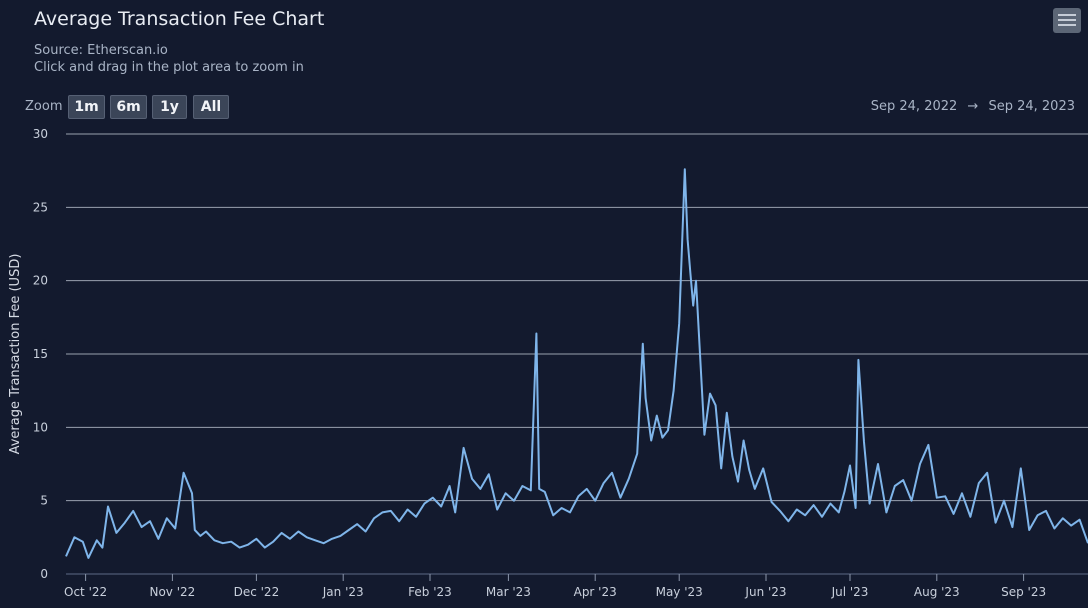  Describe the element at coordinates (257, 592) in the screenshot. I see `x-tick-label: Dec '22` at that location.